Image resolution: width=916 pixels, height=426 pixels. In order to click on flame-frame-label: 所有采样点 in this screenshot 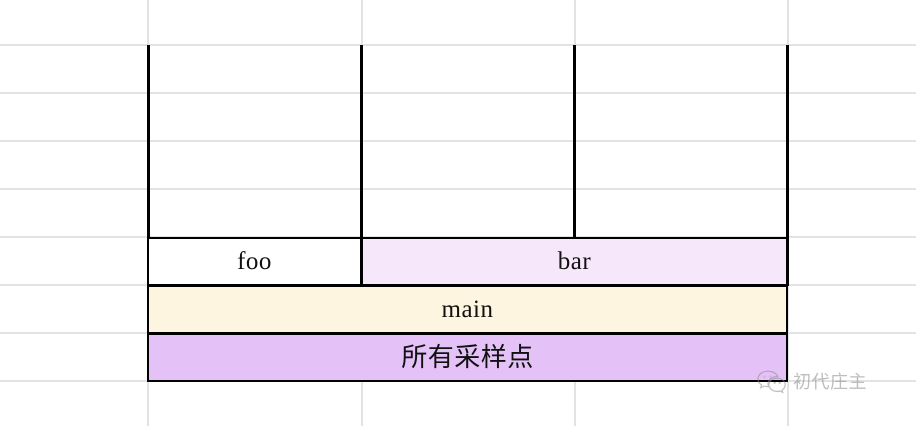, I will do `click(467, 357)`.